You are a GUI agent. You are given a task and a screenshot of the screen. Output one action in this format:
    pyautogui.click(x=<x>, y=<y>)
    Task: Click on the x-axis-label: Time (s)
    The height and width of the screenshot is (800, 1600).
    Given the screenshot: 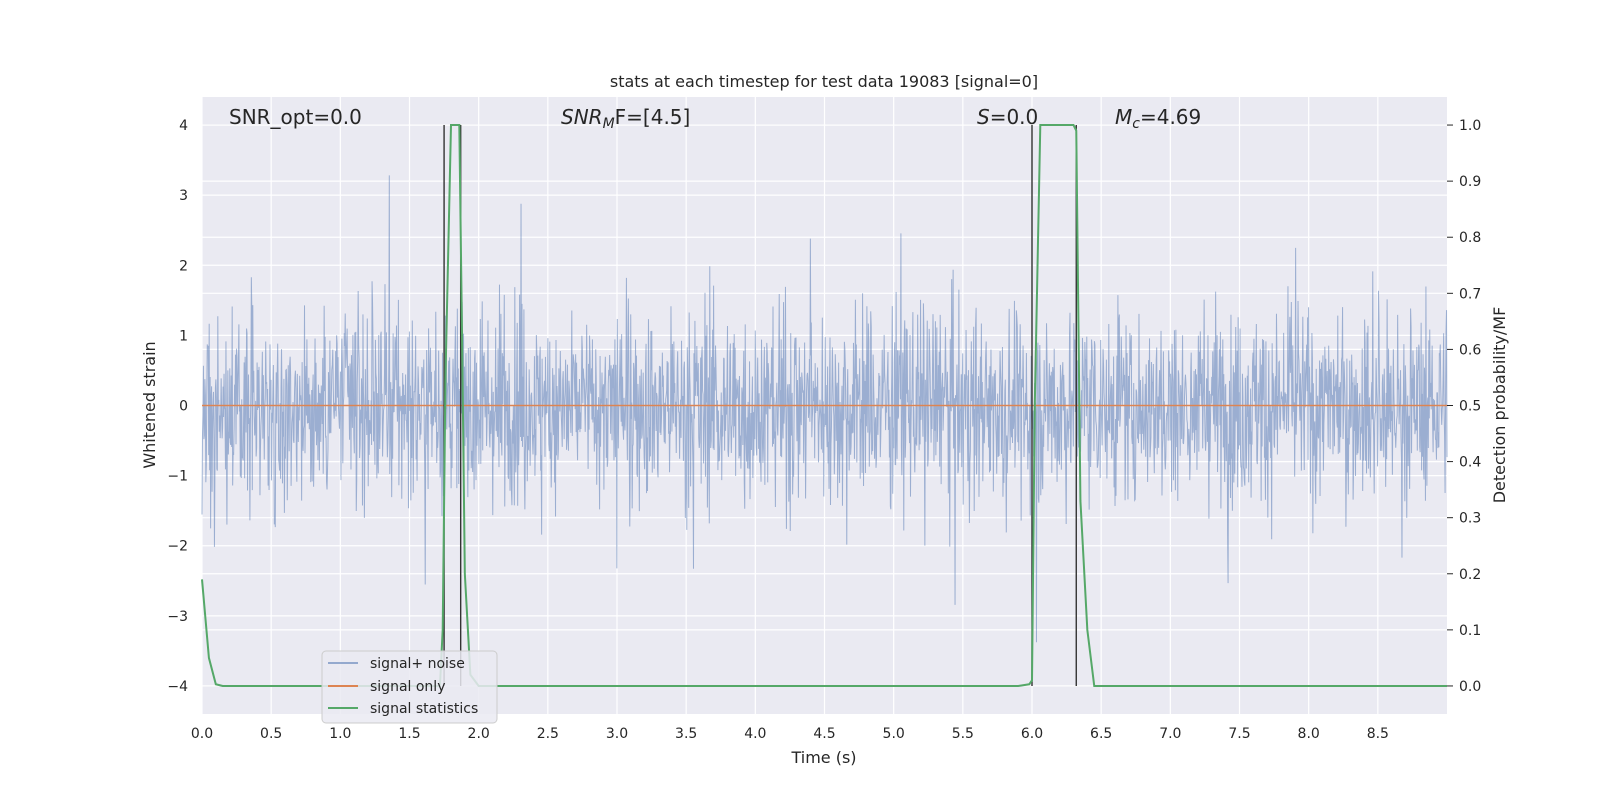 What is the action you would take?
    pyautogui.click(x=823, y=757)
    